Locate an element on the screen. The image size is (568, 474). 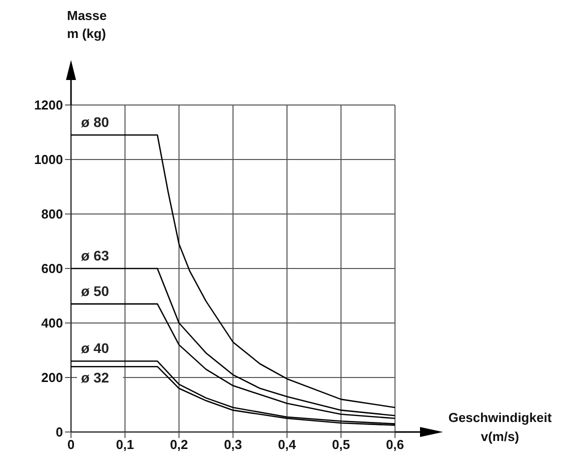
x-axis-title: Geschwindigkeit v(m/s) is located at coordinates (500, 427).